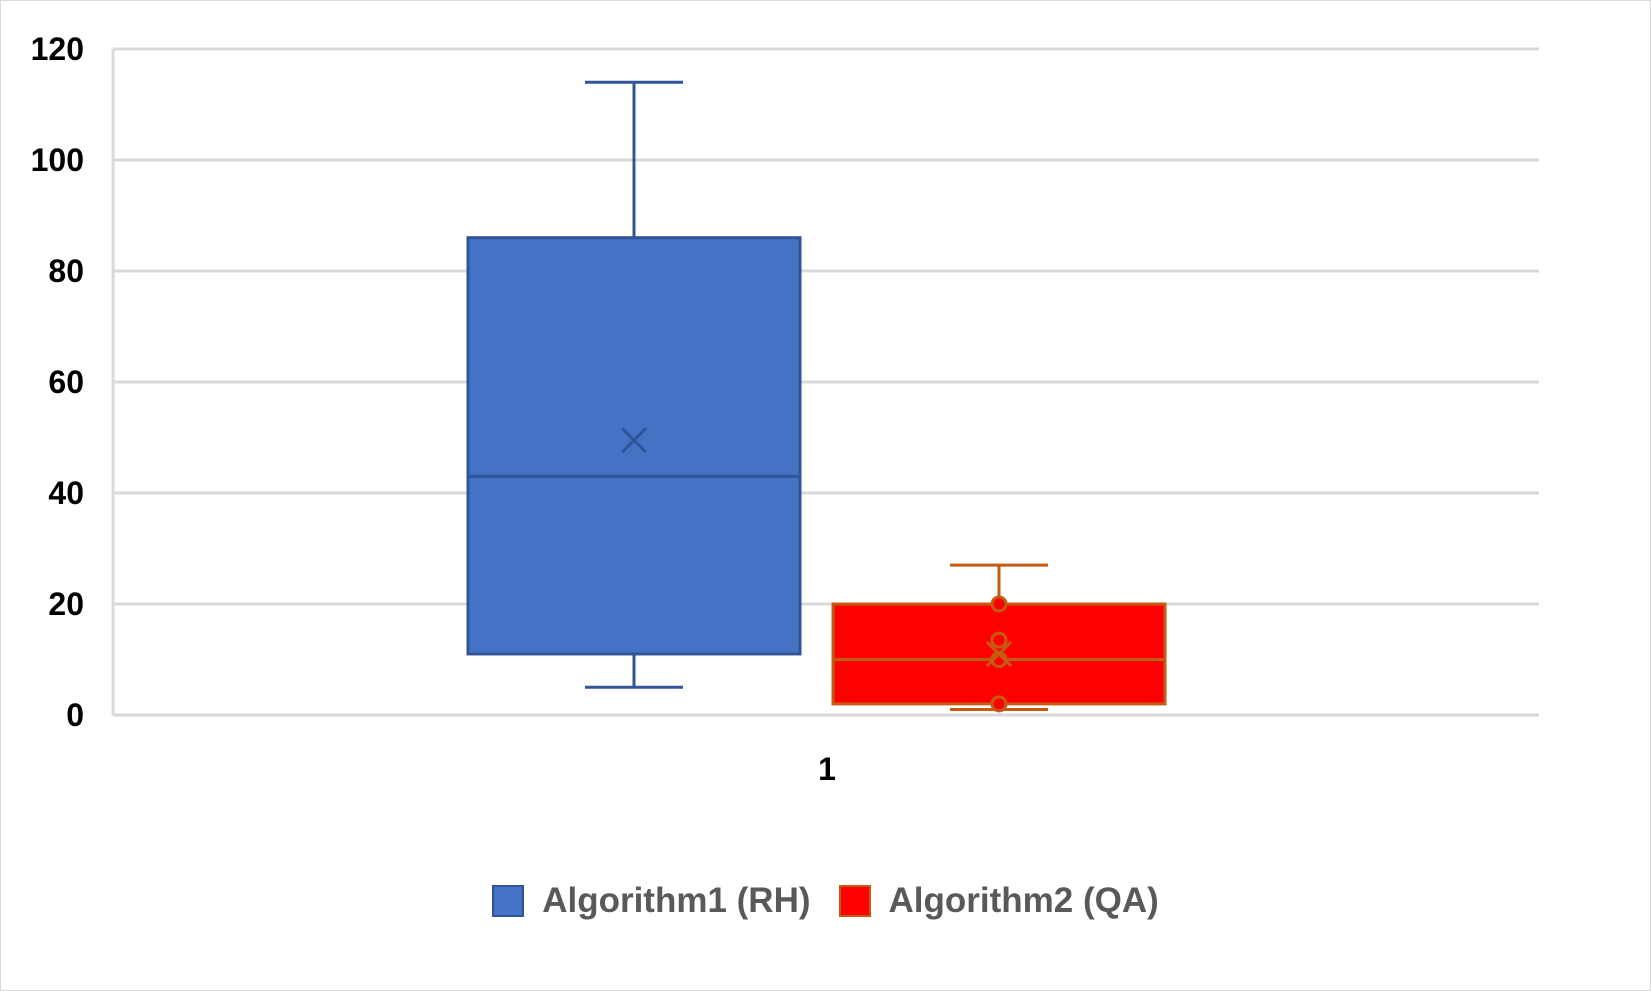 The image size is (1651, 991). Describe the element at coordinates (66, 604) in the screenshot. I see `y-tick-label: 20` at that location.